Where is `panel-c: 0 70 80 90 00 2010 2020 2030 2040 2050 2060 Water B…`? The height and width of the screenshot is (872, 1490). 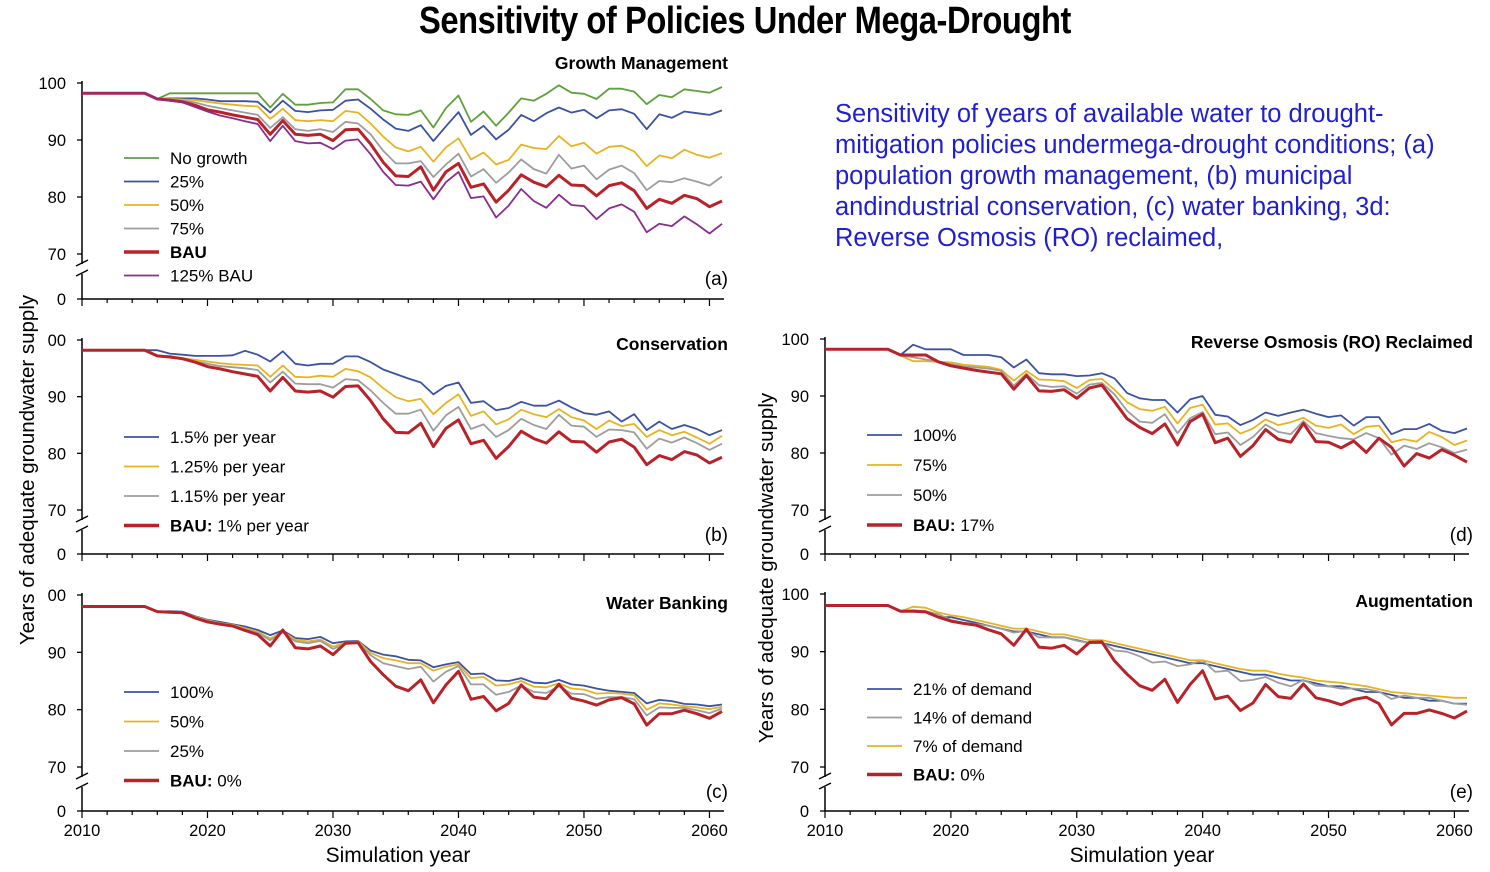
panel-c: 0 70 80 90 00 2010 2020 2030 2040 2050 2060 Water B… is located at coordinates (388, 713).